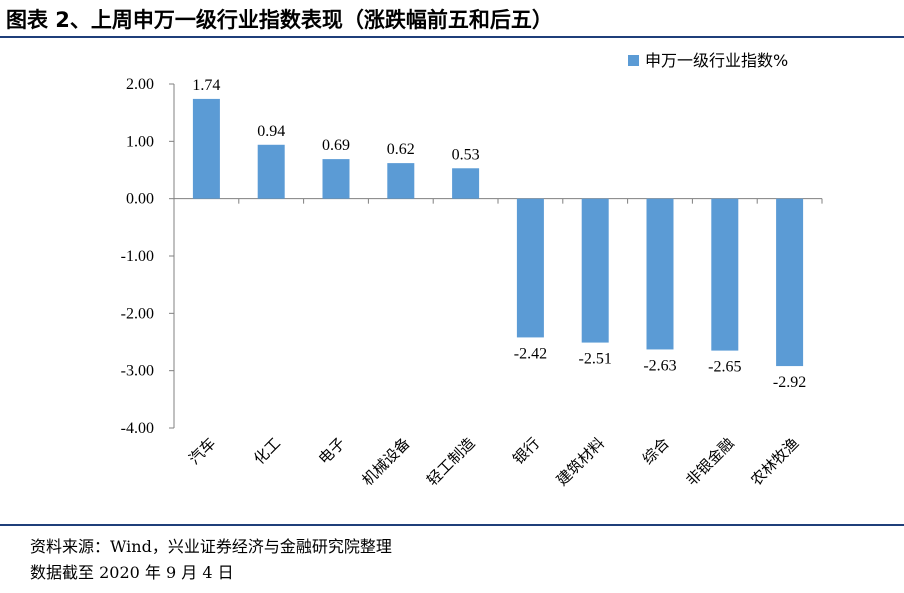 The width and height of the screenshot is (904, 593). What do you see at coordinates (774, 461) in the screenshot?
I see `category-label: 农林牧渔` at bounding box center [774, 461].